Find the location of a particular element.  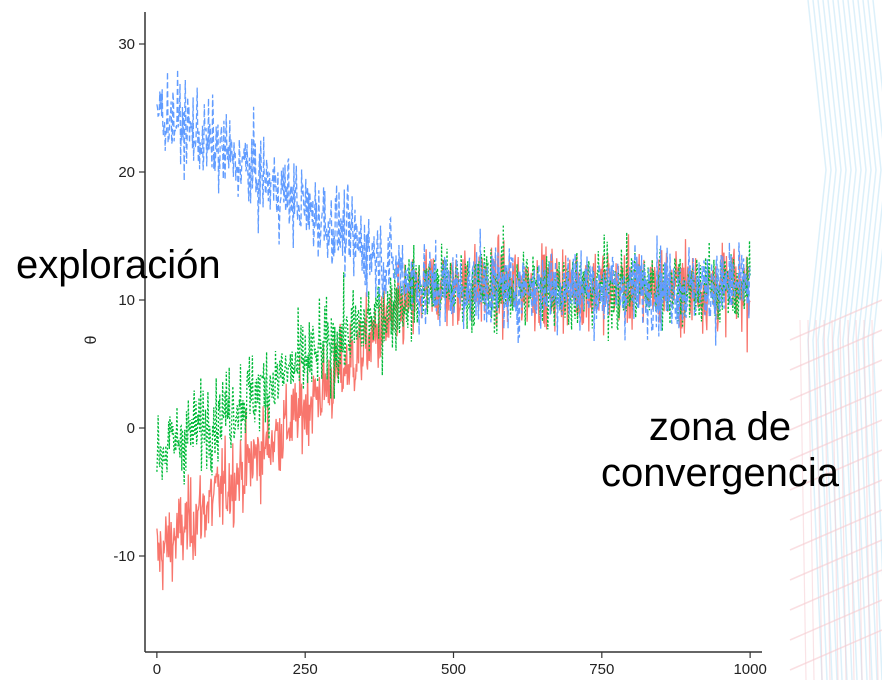

y-axis-ticks: -10 0 10 20 30 is located at coordinates (129, 300).